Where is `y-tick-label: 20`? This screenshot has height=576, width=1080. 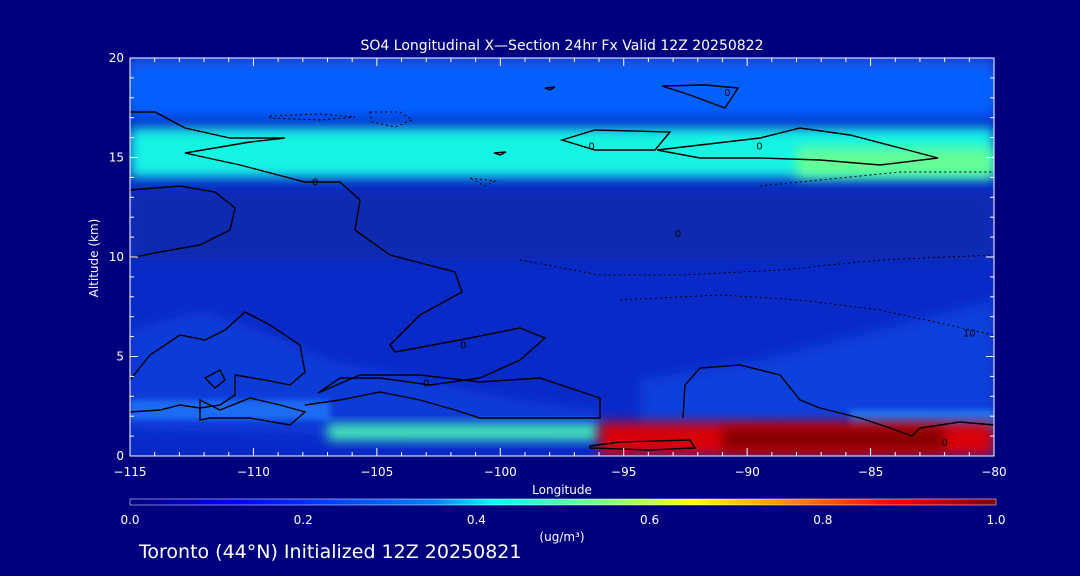 y-tick-label: 20 is located at coordinates (116, 58).